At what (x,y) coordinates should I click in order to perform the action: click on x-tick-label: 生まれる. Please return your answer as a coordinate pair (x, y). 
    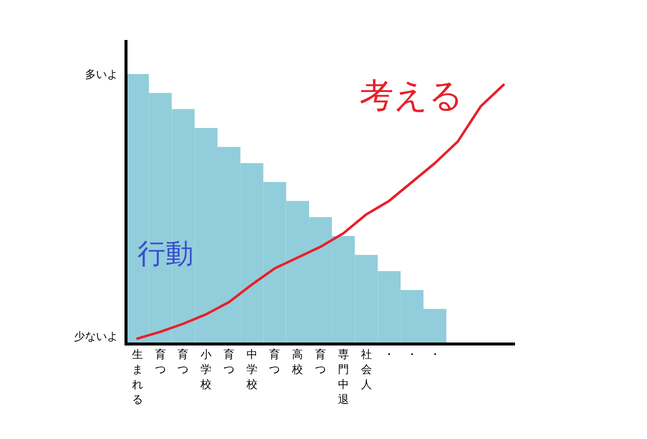
    Looking at the image, I should click on (137, 377).